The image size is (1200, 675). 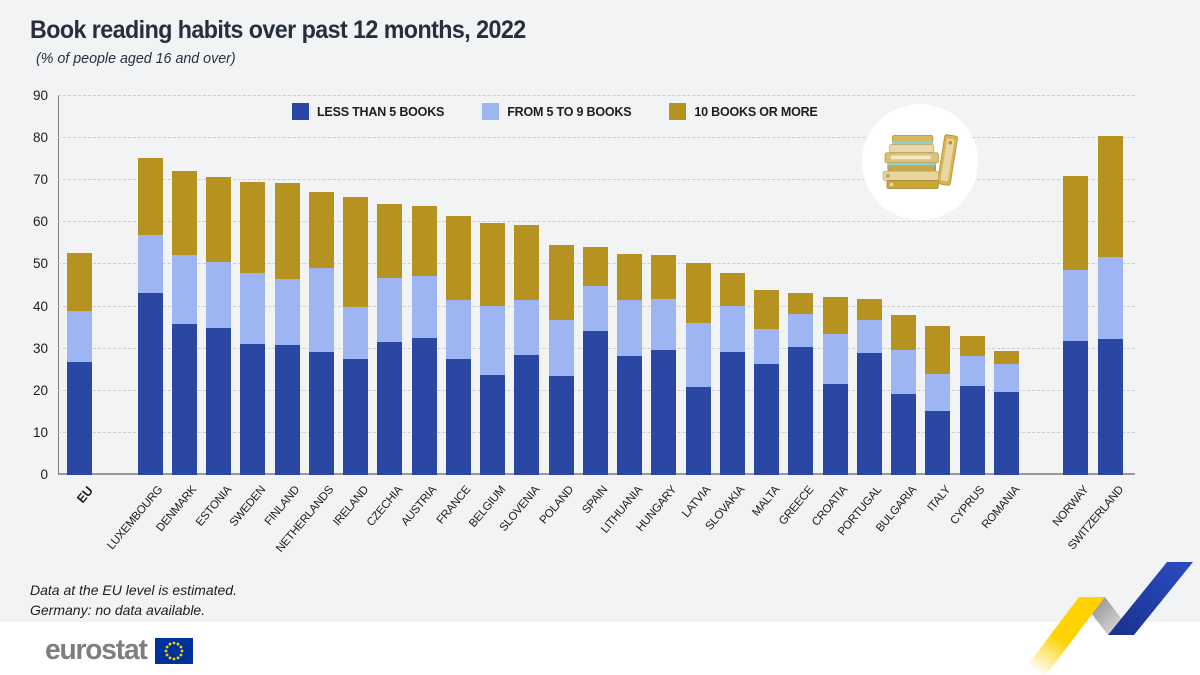 I want to click on bar-segment-cyprus-from-5-to-9-books, so click(x=972, y=370).